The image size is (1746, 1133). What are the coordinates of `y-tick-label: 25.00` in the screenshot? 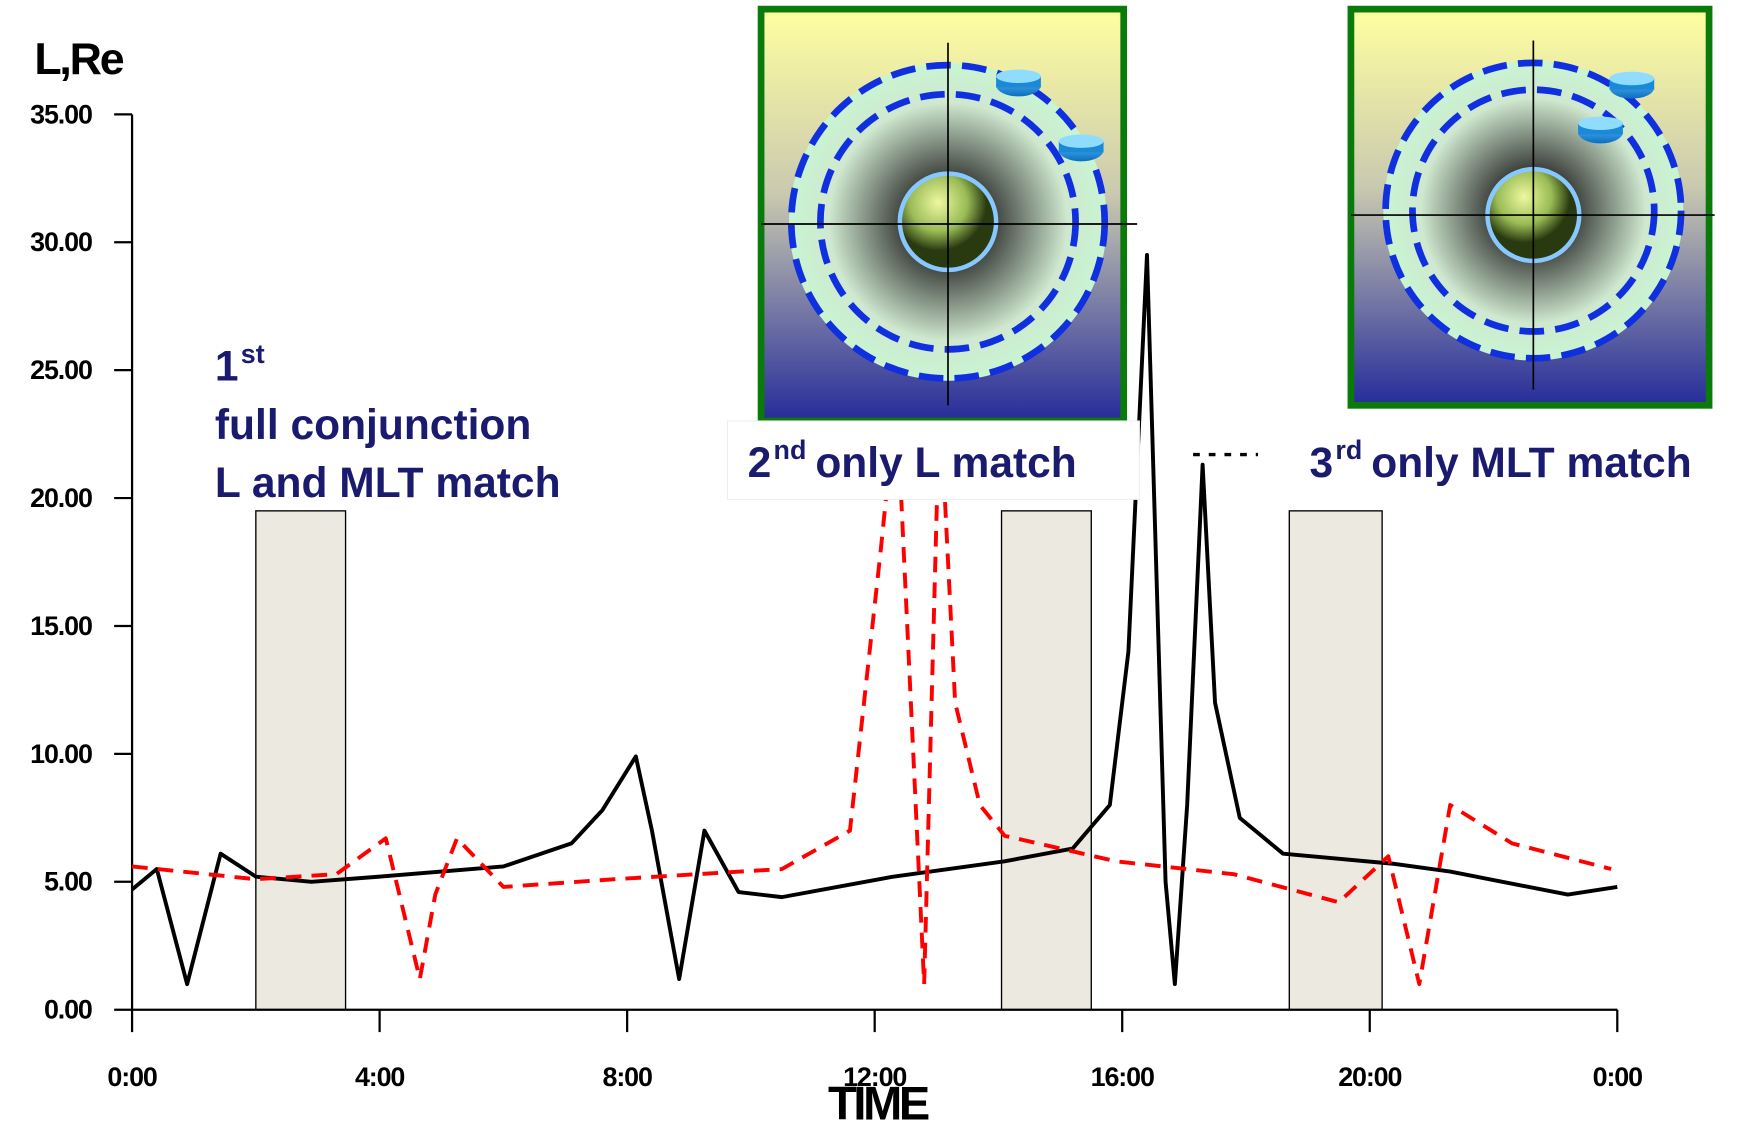 It's located at (61, 370).